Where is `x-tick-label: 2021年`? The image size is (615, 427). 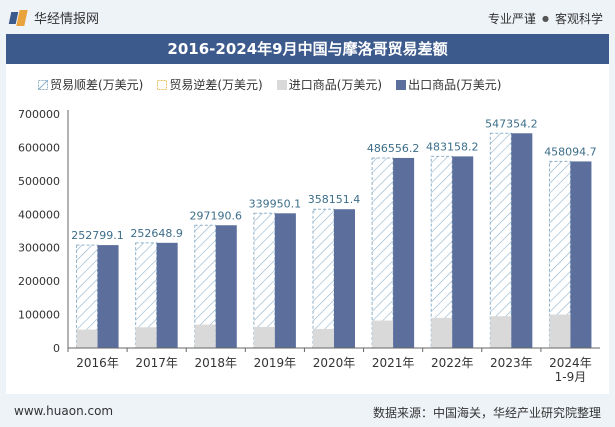 x-tick-label: 2021年 is located at coordinates (393, 363).